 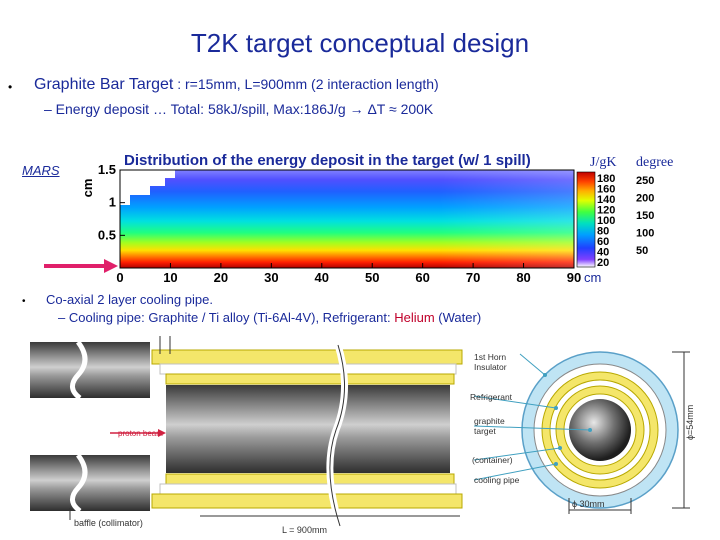 I want to click on x-tick-label: 60, so click(x=422, y=277).